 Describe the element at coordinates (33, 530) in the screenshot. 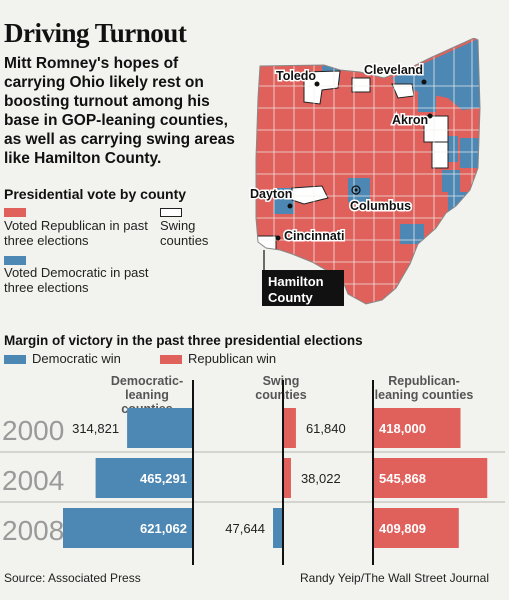

I see `year-label: 2008` at that location.